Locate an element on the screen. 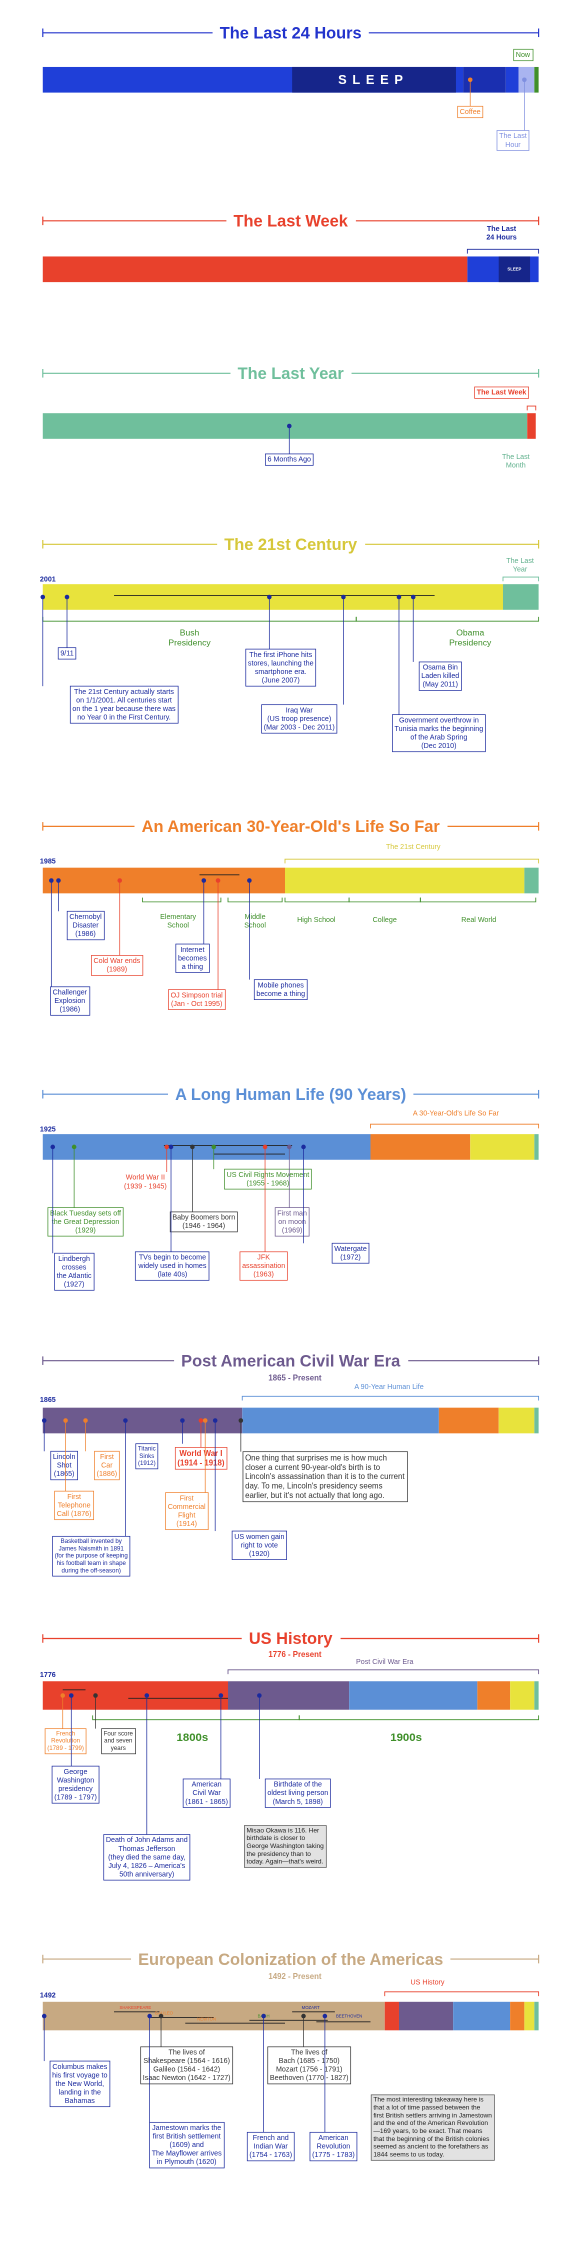  annotation-text: (1969) is located at coordinates (292, 1230).